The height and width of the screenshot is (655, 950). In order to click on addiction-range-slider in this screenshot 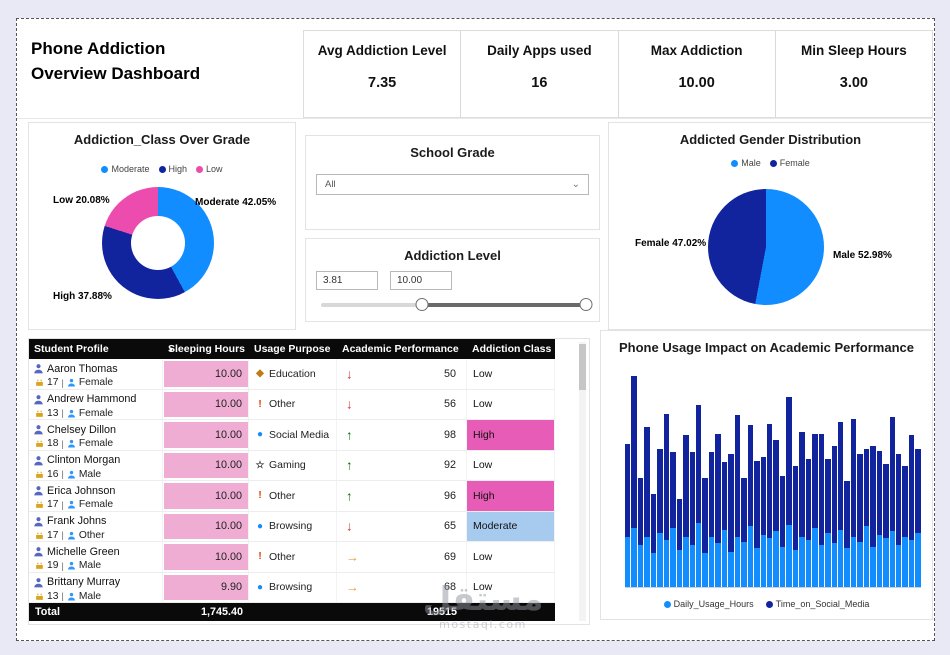, I will do `click(457, 304)`.